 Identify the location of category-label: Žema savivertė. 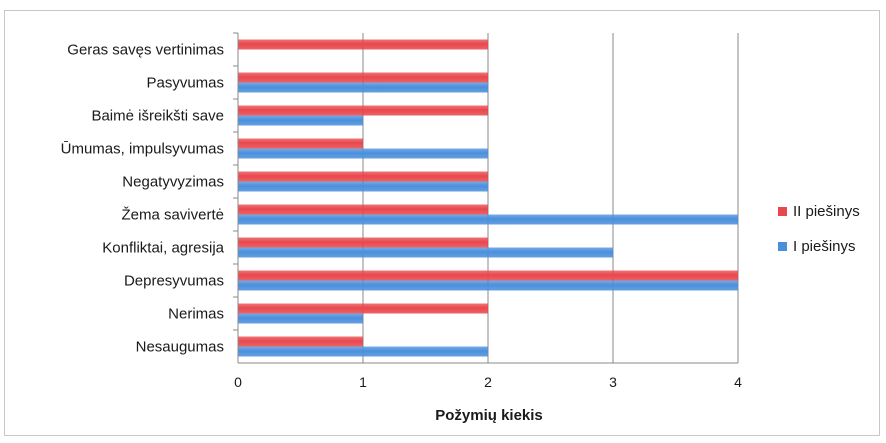
(172, 215).